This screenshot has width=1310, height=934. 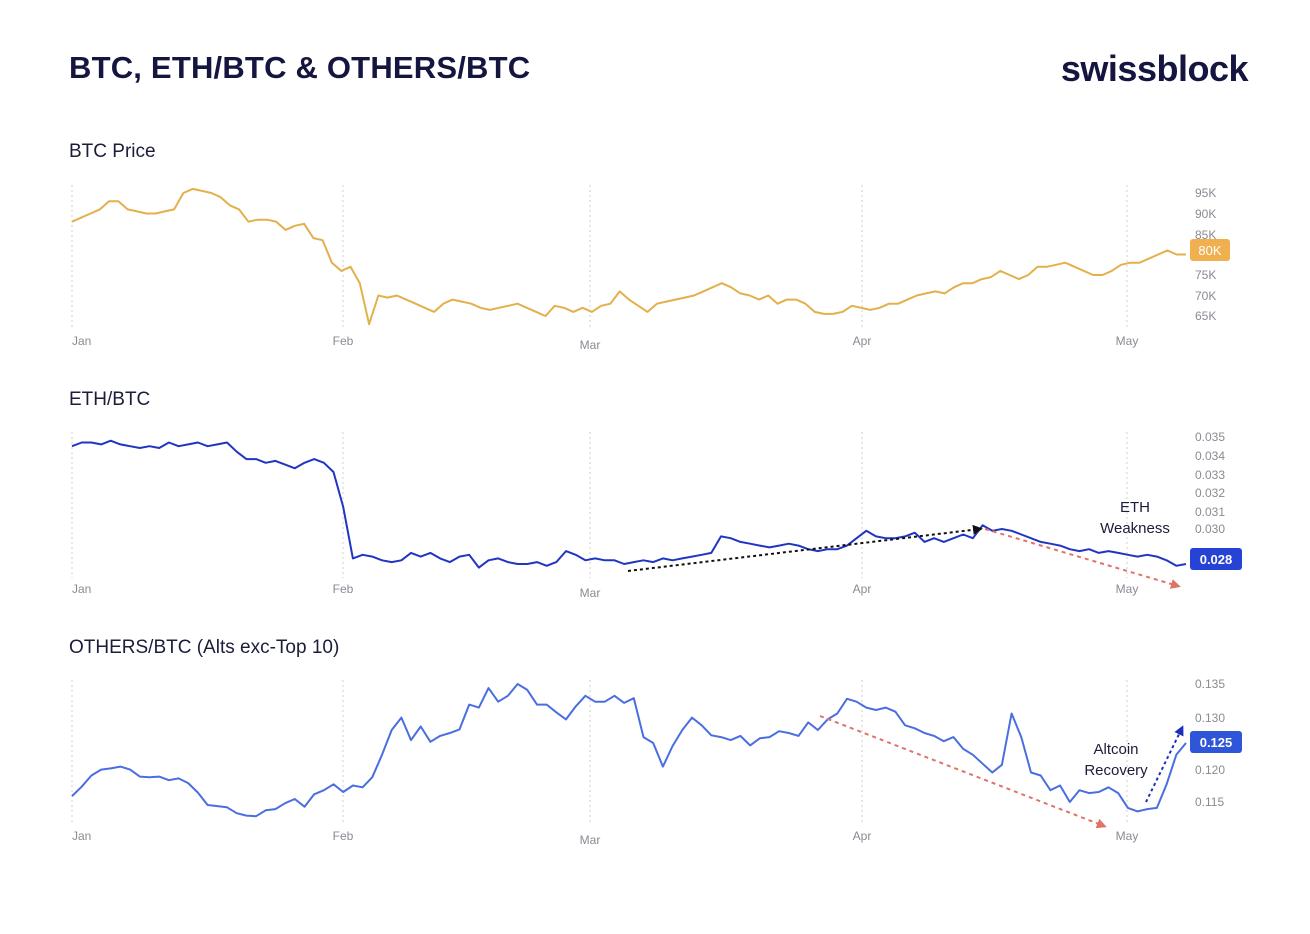 What do you see at coordinates (300, 67) in the screenshot?
I see `page-title: BTC, ETH/BTC & OTHERS/BTC` at bounding box center [300, 67].